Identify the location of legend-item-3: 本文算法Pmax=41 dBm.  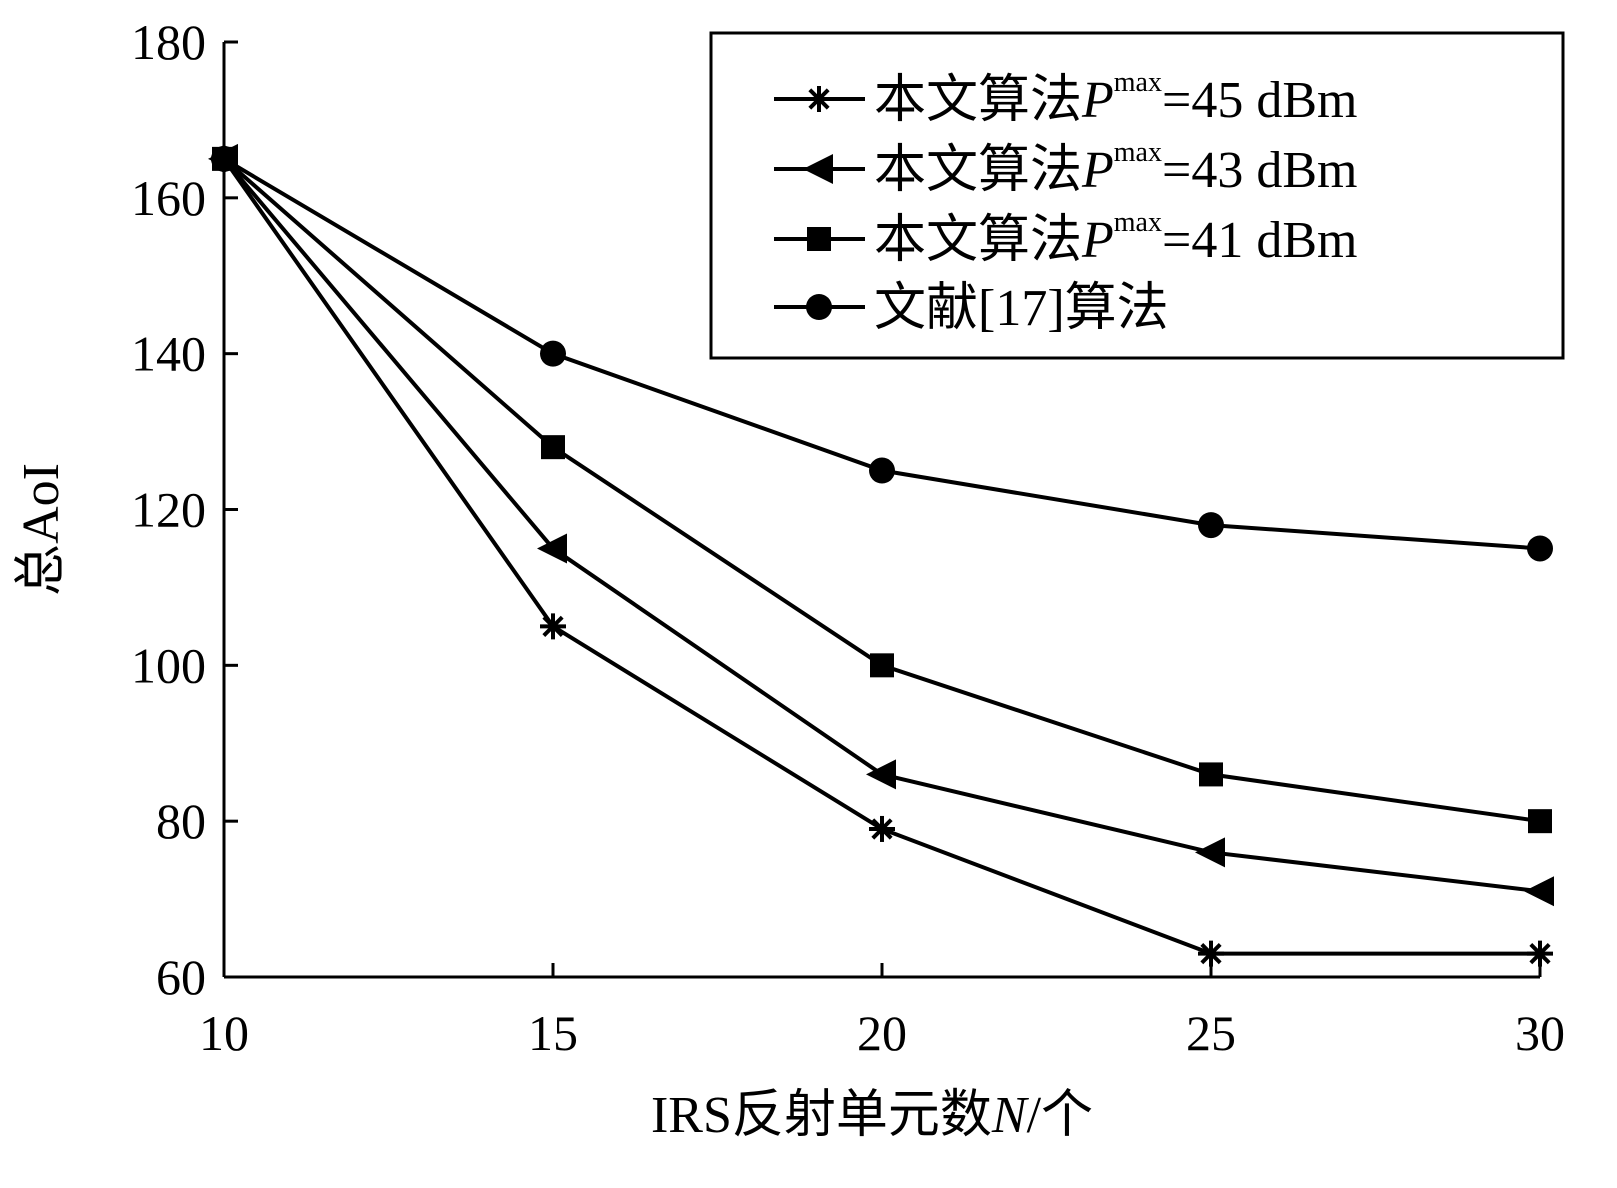
(1065, 238).